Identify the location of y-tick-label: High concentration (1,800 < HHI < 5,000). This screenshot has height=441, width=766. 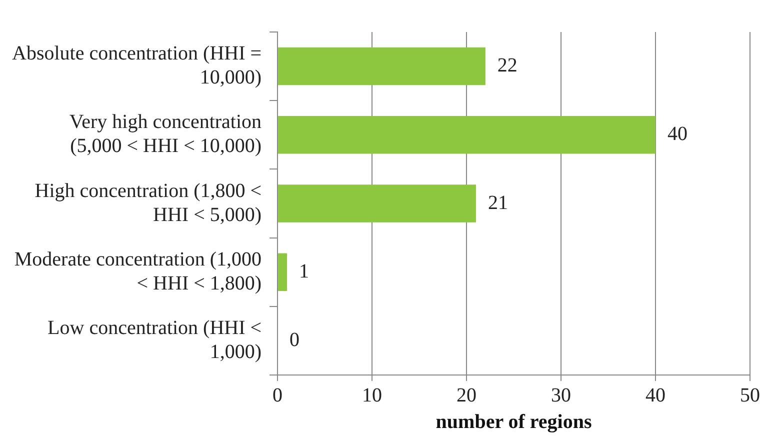
(148, 203).